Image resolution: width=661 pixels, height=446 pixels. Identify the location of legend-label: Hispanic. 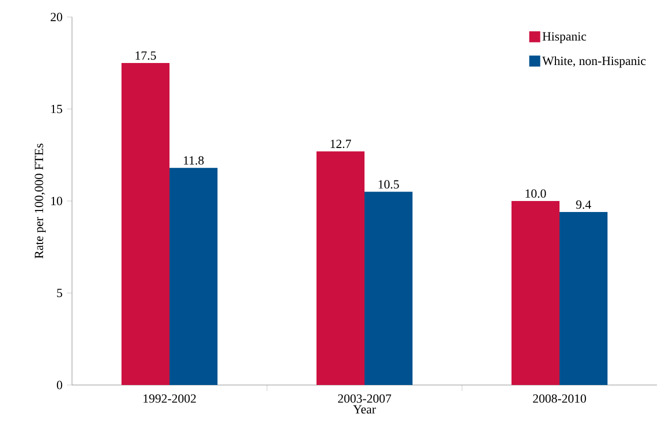
(564, 38).